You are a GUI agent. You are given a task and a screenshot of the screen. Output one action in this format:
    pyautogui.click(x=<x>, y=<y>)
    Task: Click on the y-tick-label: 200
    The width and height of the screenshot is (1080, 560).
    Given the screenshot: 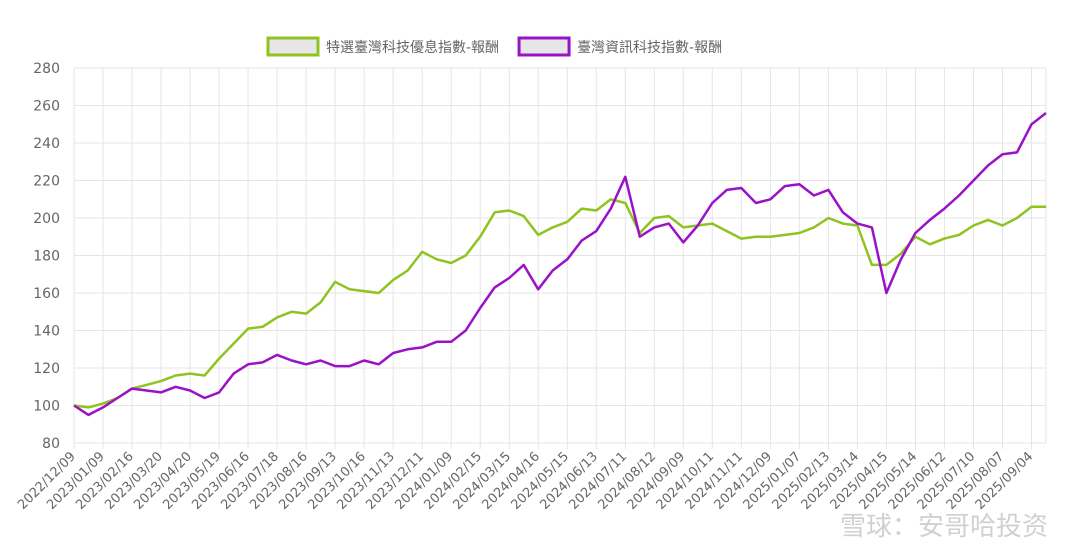 What is the action you would take?
    pyautogui.click(x=46, y=219)
    